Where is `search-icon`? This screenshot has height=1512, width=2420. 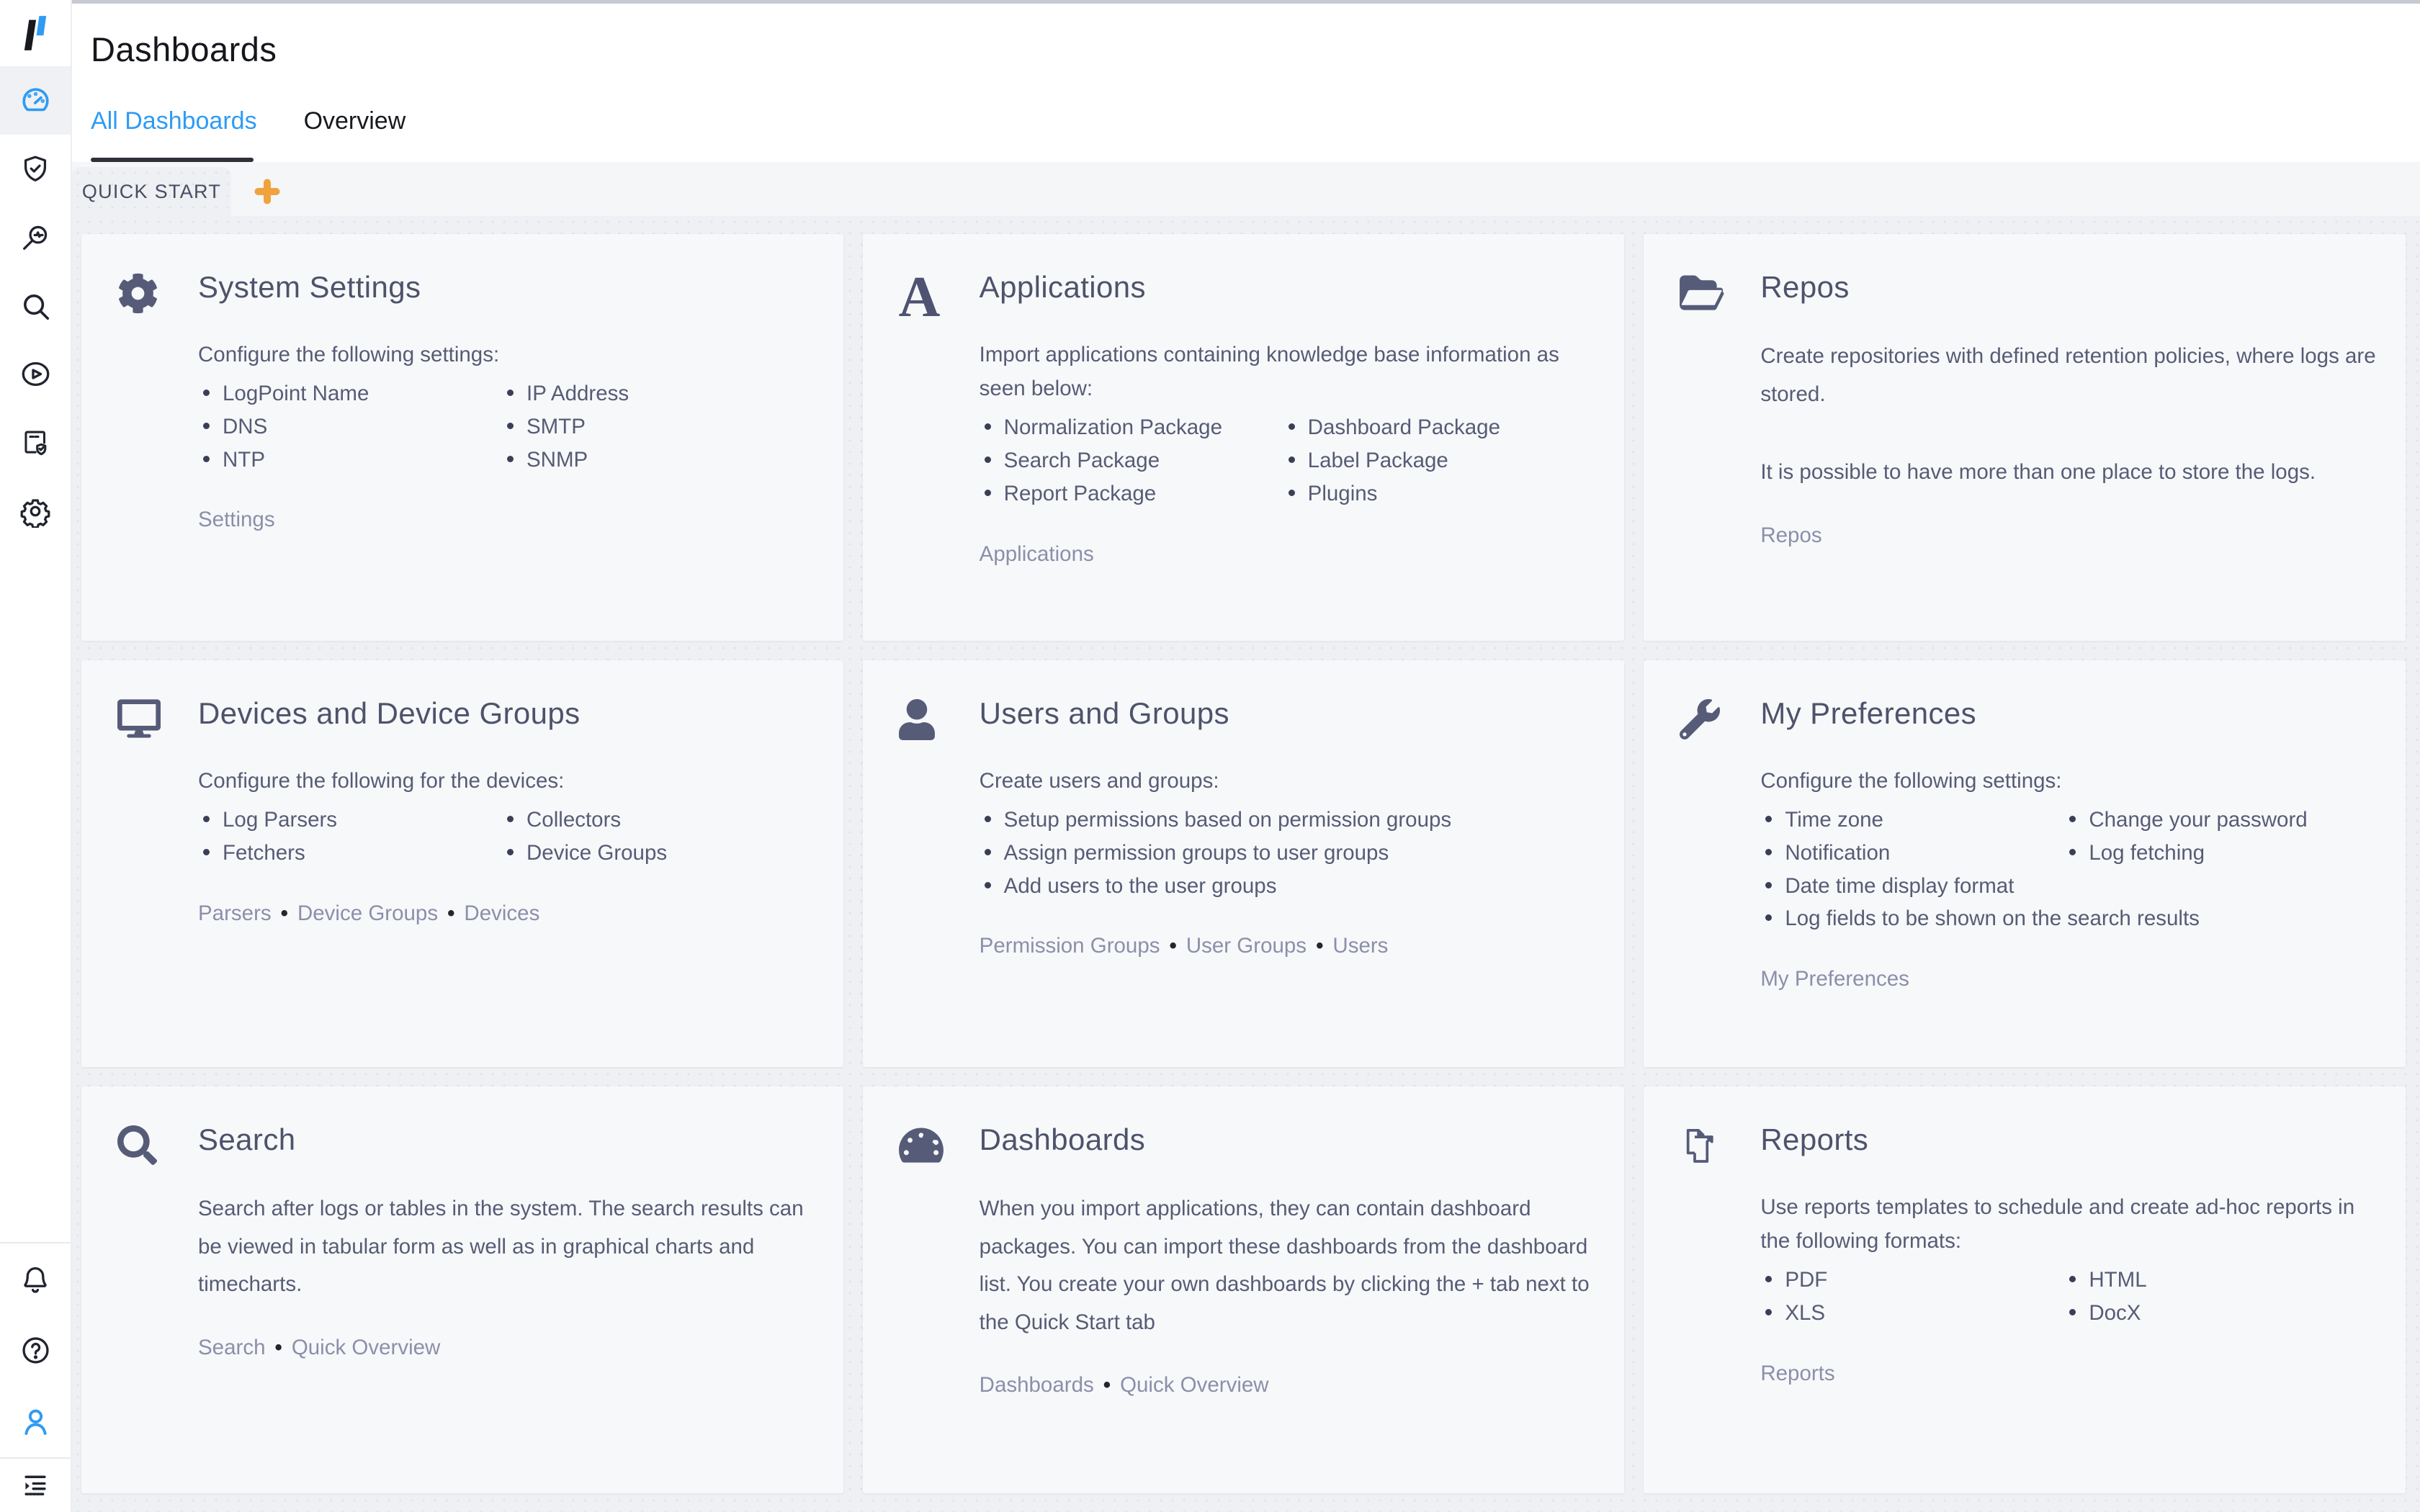 search-icon is located at coordinates (36, 307).